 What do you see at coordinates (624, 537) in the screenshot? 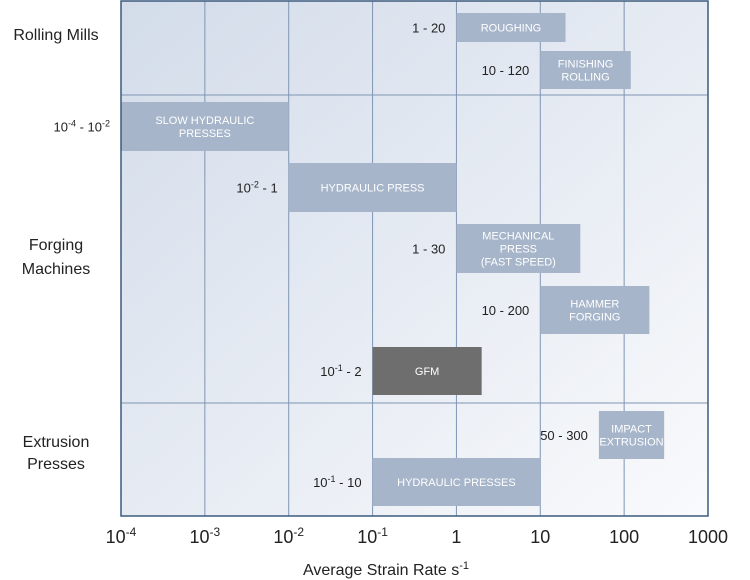
I see `x-tick-label: 100` at bounding box center [624, 537].